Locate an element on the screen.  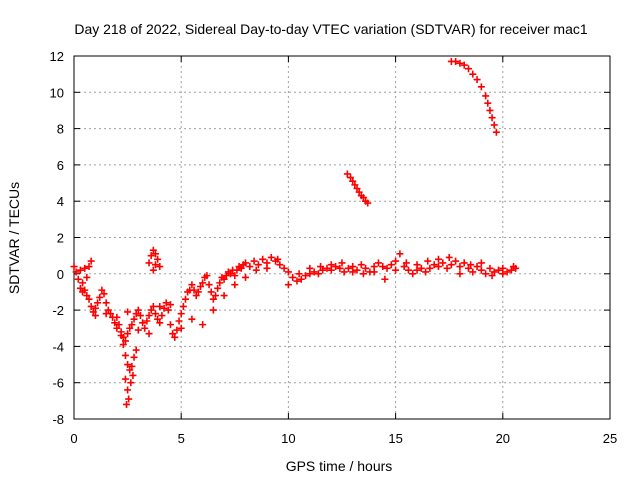
x-tick-label-2: 10 is located at coordinates (288, 438).